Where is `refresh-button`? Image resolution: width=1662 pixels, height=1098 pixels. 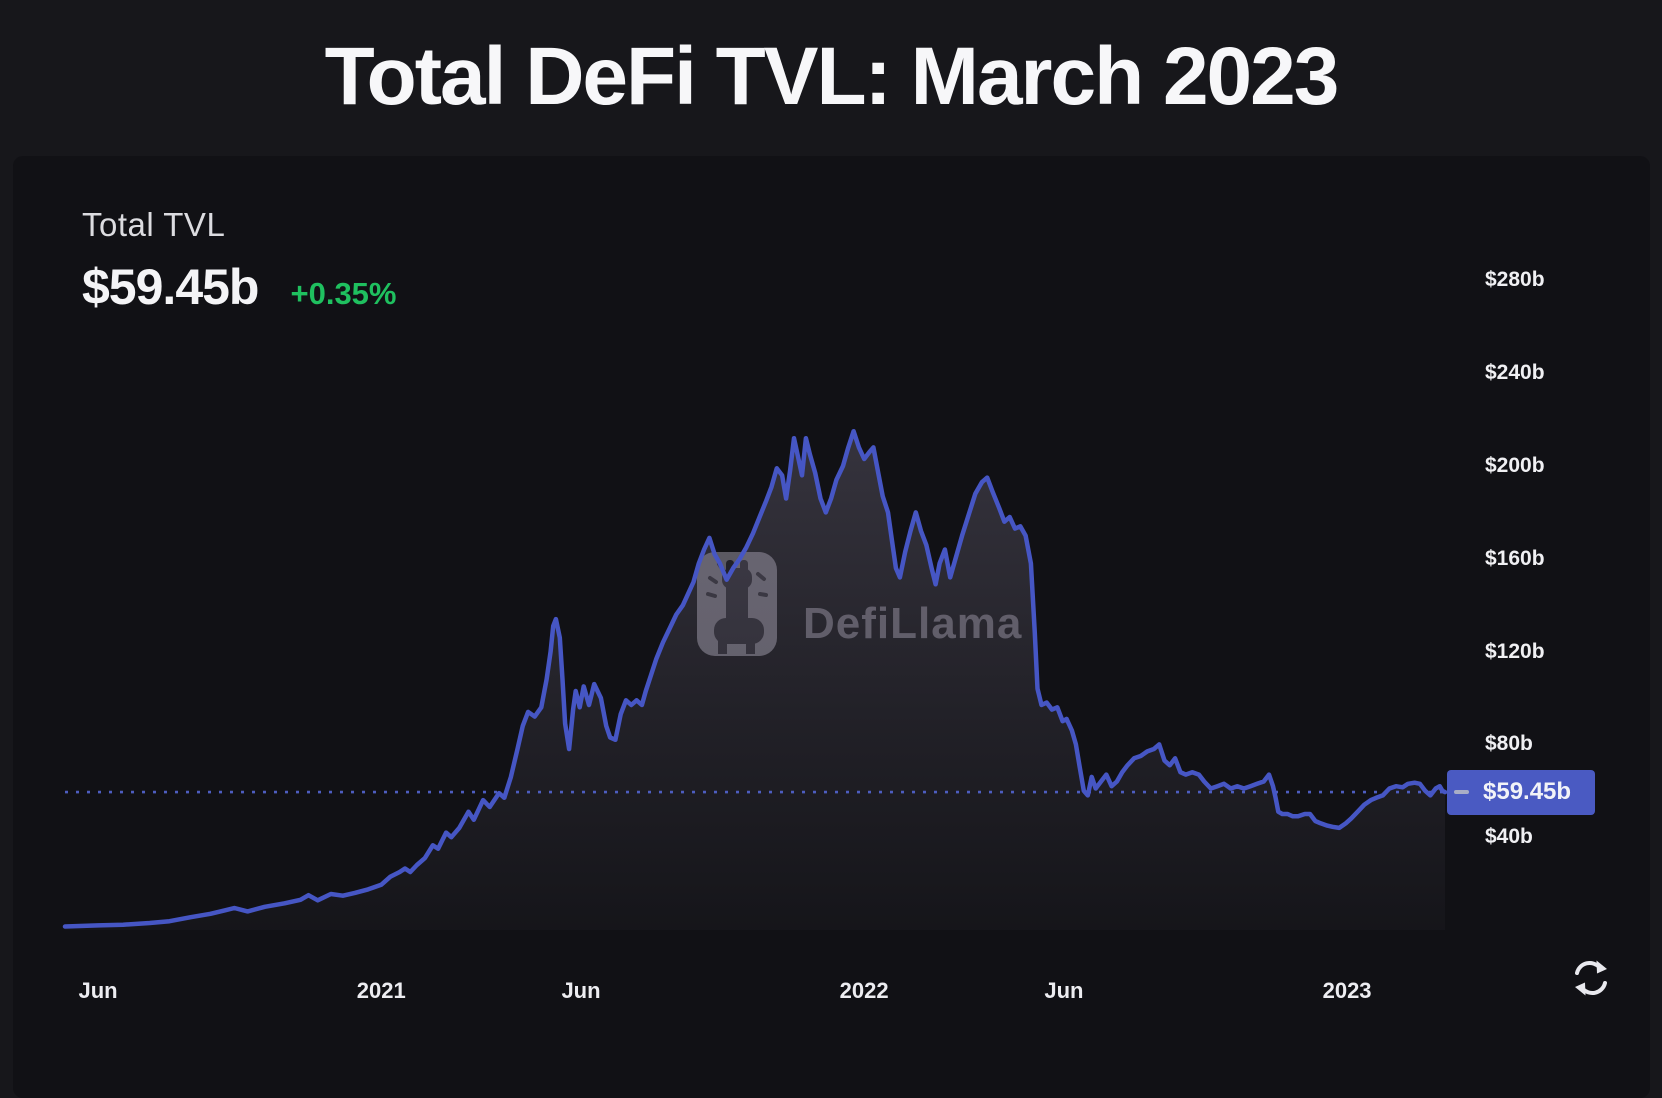 refresh-button is located at coordinates (1591, 979).